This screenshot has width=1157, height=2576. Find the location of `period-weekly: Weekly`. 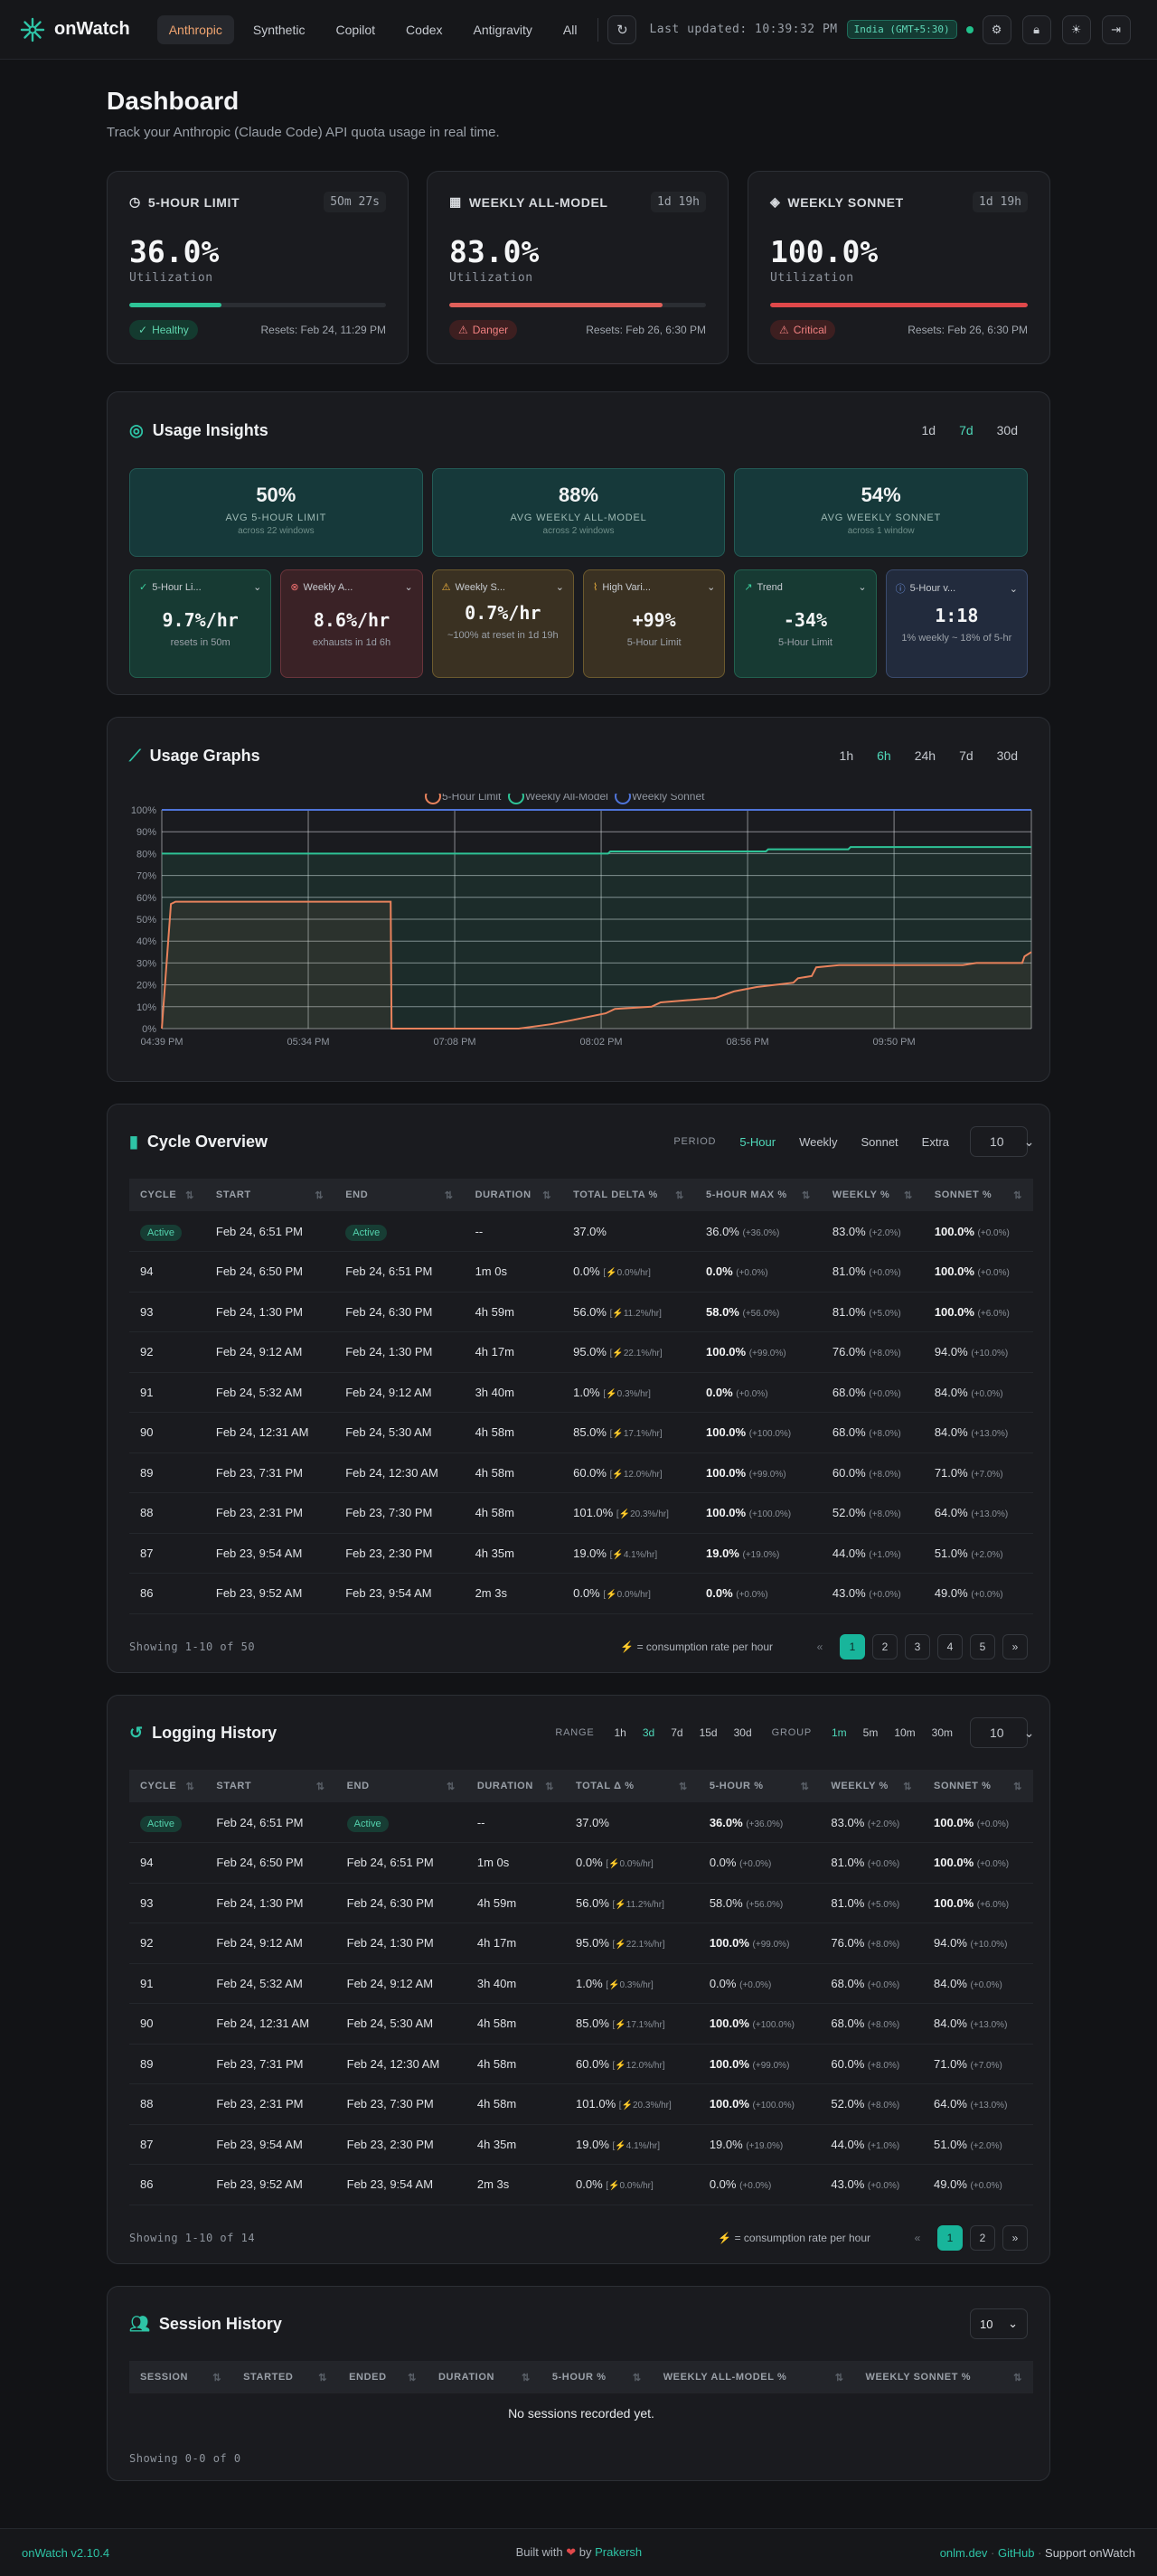

period-weekly: Weekly is located at coordinates (819, 1141).